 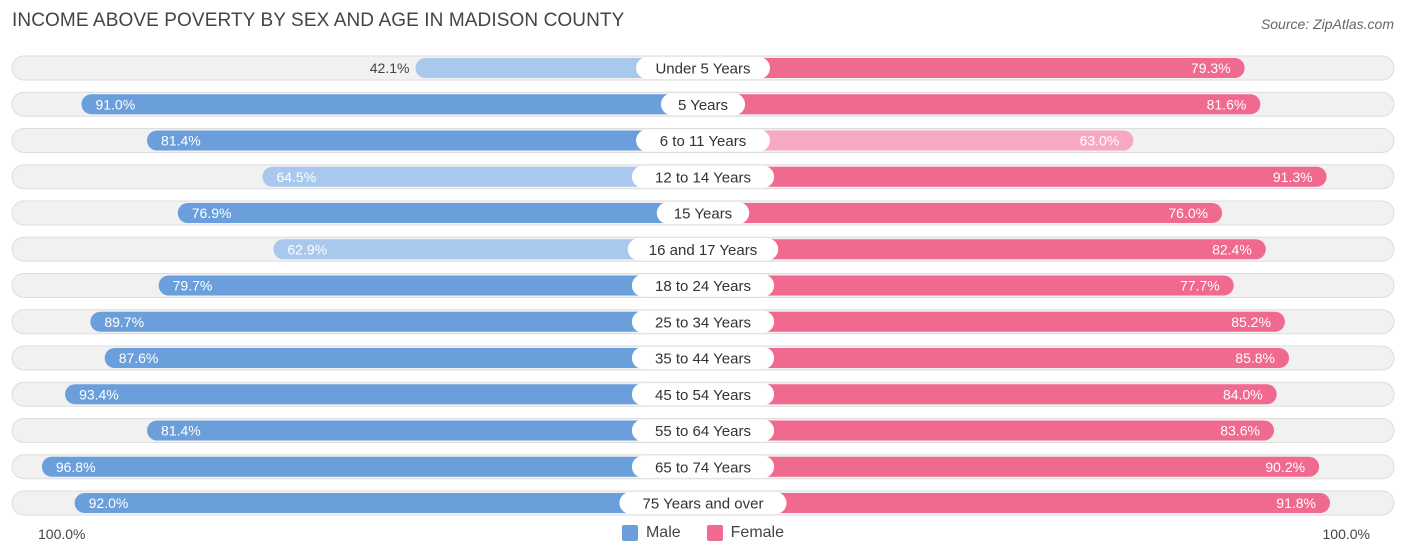 What do you see at coordinates (1296, 503) in the screenshot?
I see `female-value-label: 91.8%` at bounding box center [1296, 503].